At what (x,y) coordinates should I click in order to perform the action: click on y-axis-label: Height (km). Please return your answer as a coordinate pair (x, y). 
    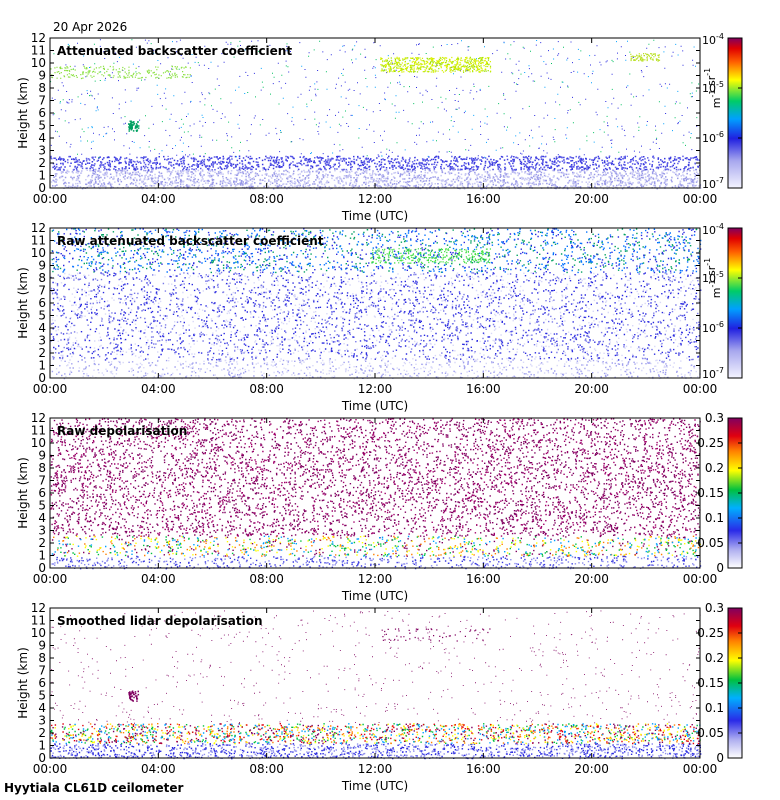
    Looking at the image, I should click on (23, 302).